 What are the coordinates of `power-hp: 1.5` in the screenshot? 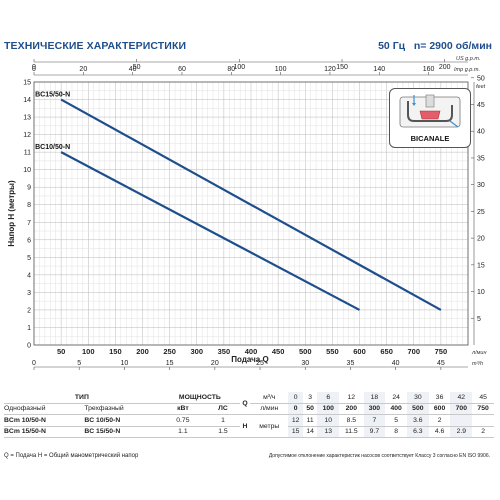 It's located at (223, 432).